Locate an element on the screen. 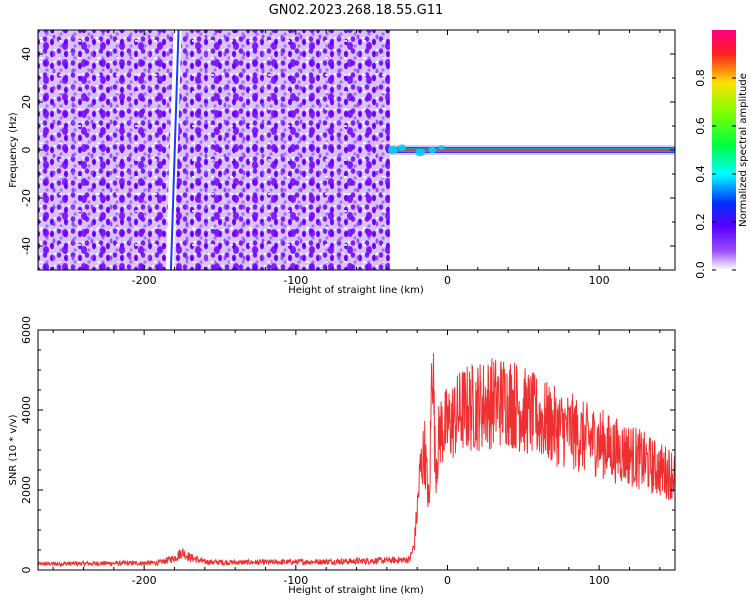 This screenshot has width=750, height=600. y-tick-label: 20 is located at coordinates (26, 102).